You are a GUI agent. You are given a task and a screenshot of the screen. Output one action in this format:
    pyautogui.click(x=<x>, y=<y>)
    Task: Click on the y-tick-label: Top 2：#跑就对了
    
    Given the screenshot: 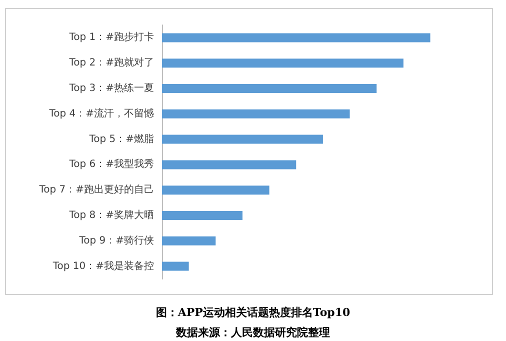 What is the action you would take?
    pyautogui.click(x=111, y=62)
    